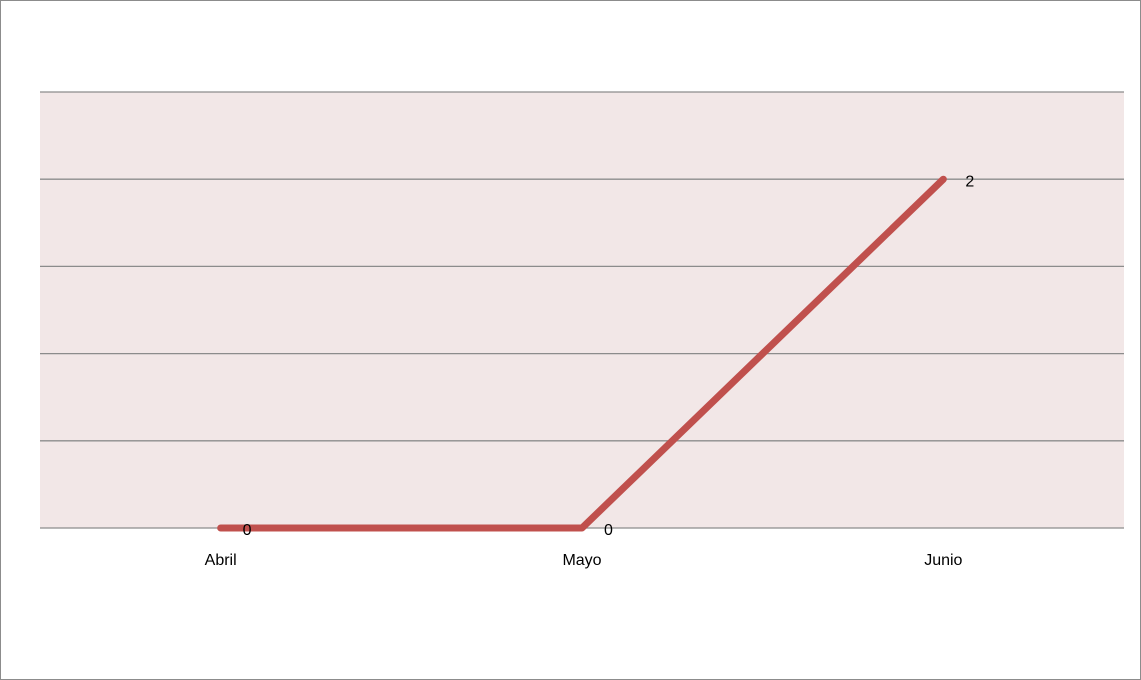 The image size is (1141, 680). Describe the element at coordinates (221, 560) in the screenshot. I see `x-tick-label: Abril` at that location.